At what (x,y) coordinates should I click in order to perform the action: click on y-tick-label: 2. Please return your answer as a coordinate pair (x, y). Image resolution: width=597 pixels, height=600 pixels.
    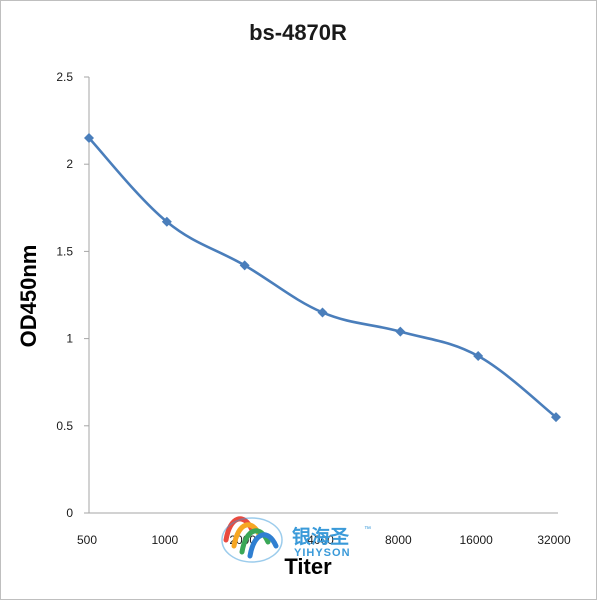
    Looking at the image, I should click on (69, 164).